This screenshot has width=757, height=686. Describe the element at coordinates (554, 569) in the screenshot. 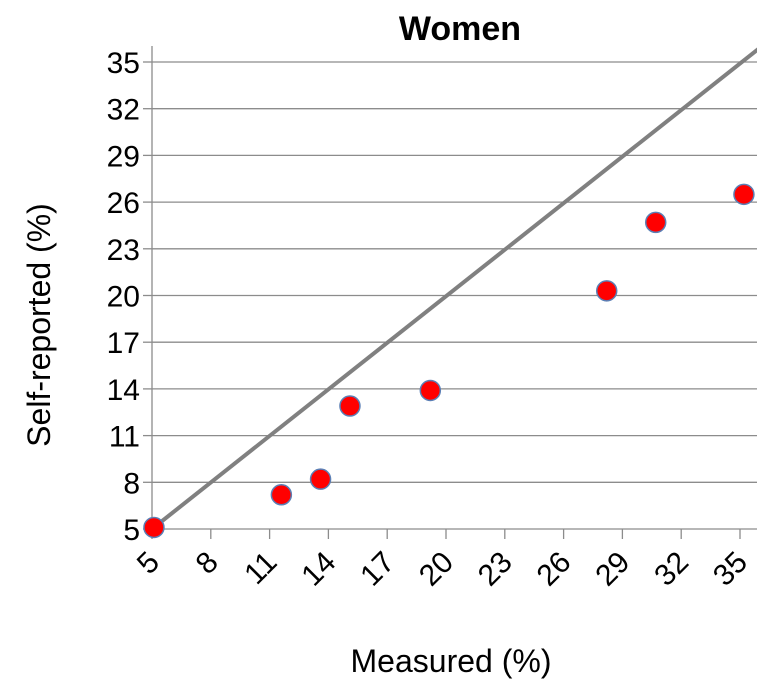

I see `x-tick-label-26: 26` at that location.